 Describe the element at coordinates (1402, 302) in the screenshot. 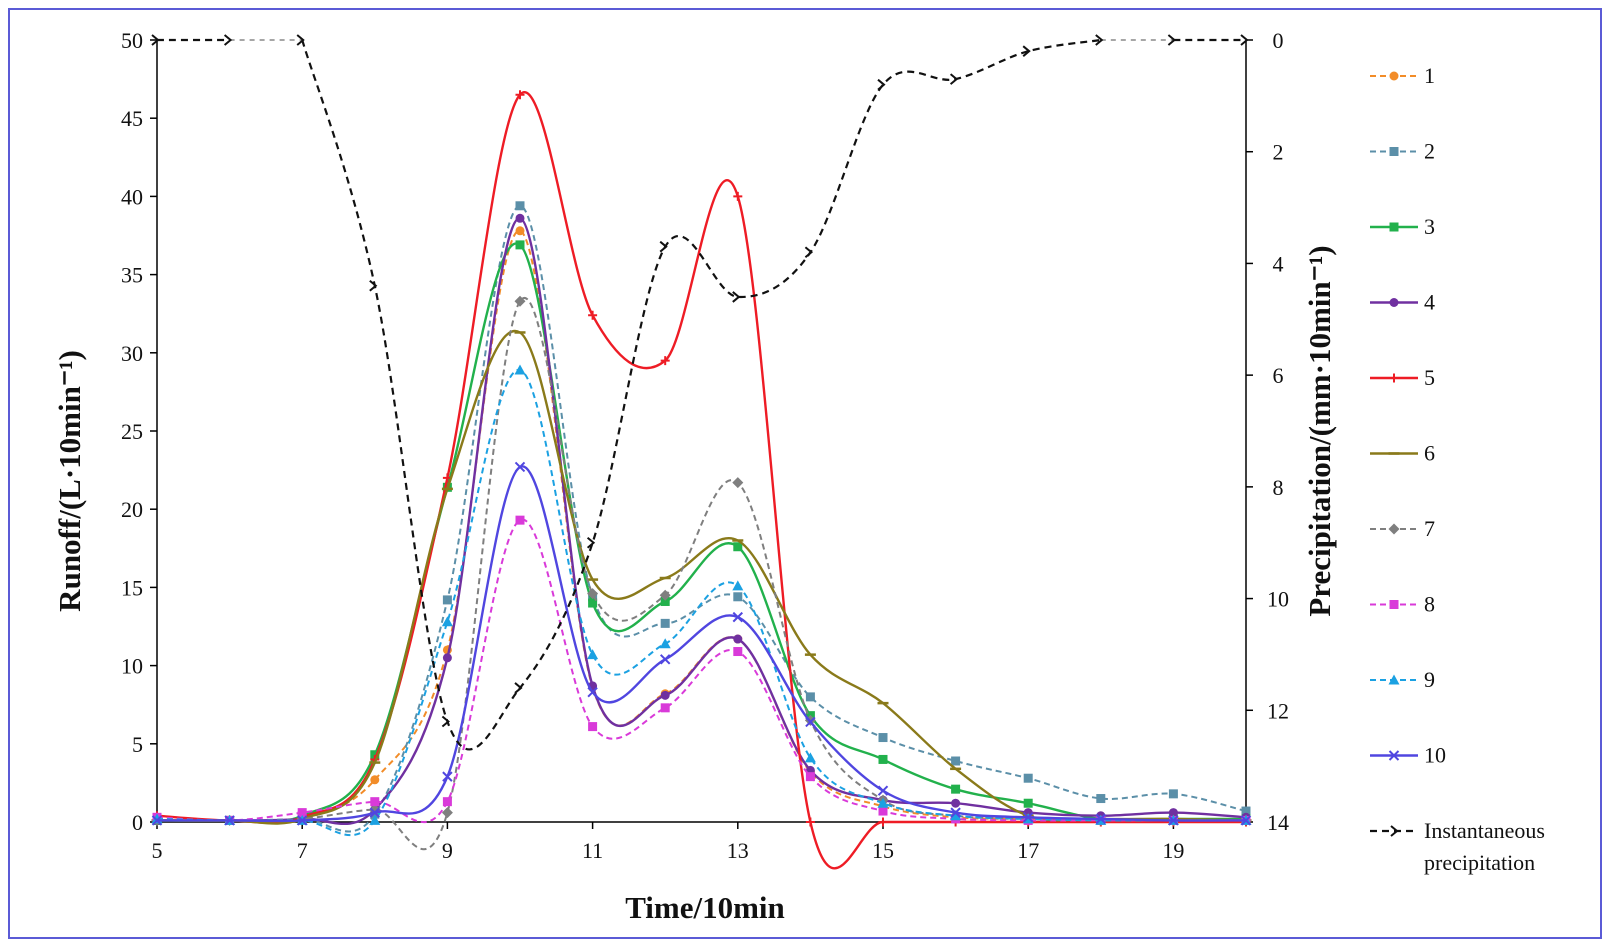

I see `legend-entry-4: 4` at that location.